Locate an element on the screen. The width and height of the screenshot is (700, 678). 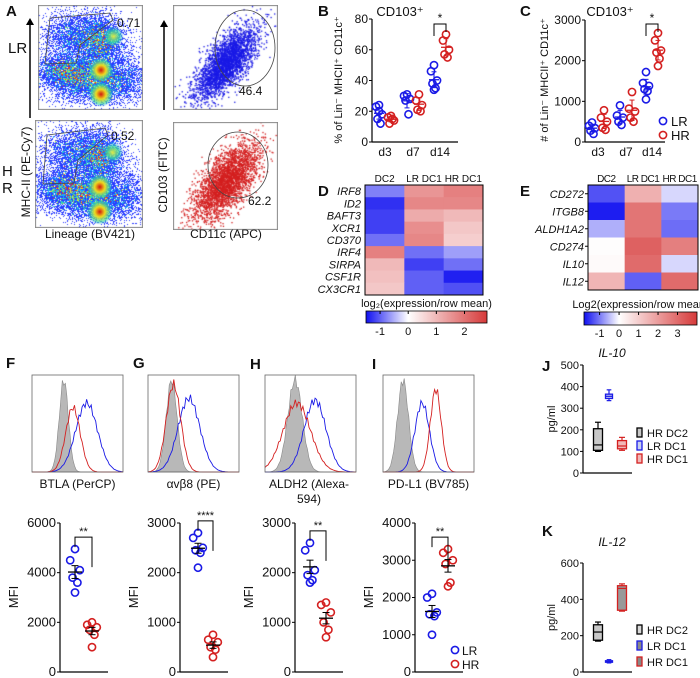
flow-plot-lr-cd103 is located at coordinates (225, 57).